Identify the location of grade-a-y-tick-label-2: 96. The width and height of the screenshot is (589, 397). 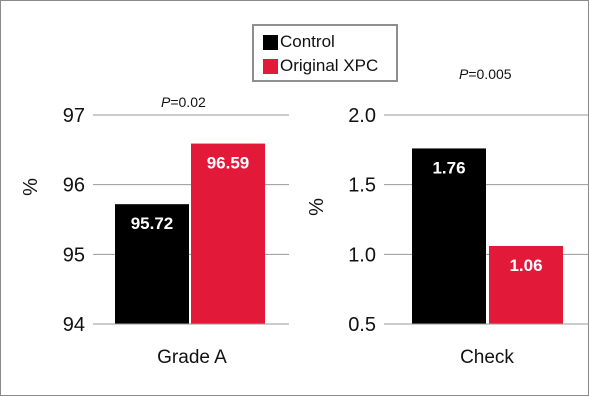
(74, 186).